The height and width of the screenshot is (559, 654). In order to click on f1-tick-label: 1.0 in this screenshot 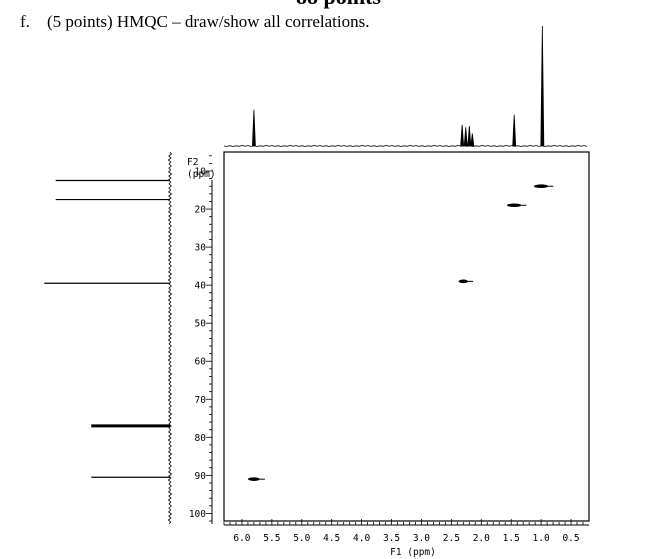, I will do `click(541, 538)`.